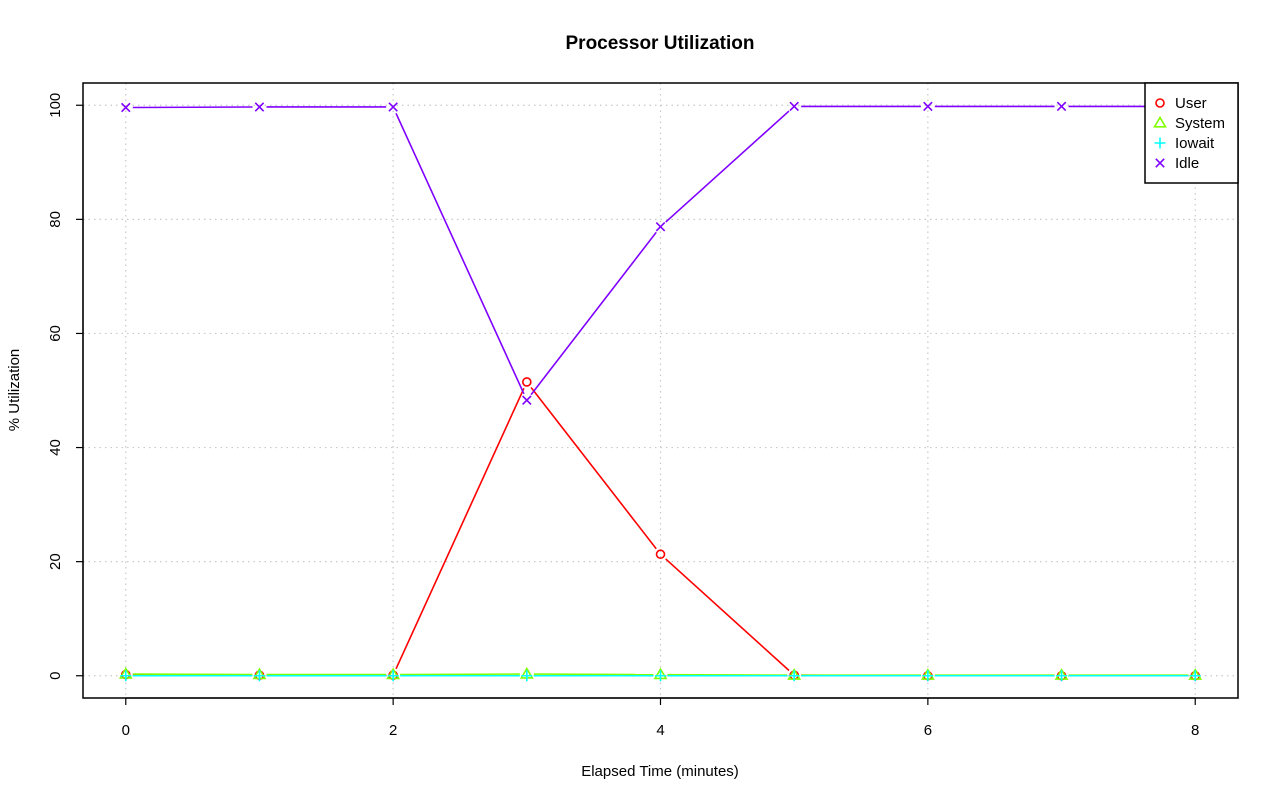 The height and width of the screenshot is (801, 1280). I want to click on y-tick-label: 60, so click(55, 333).